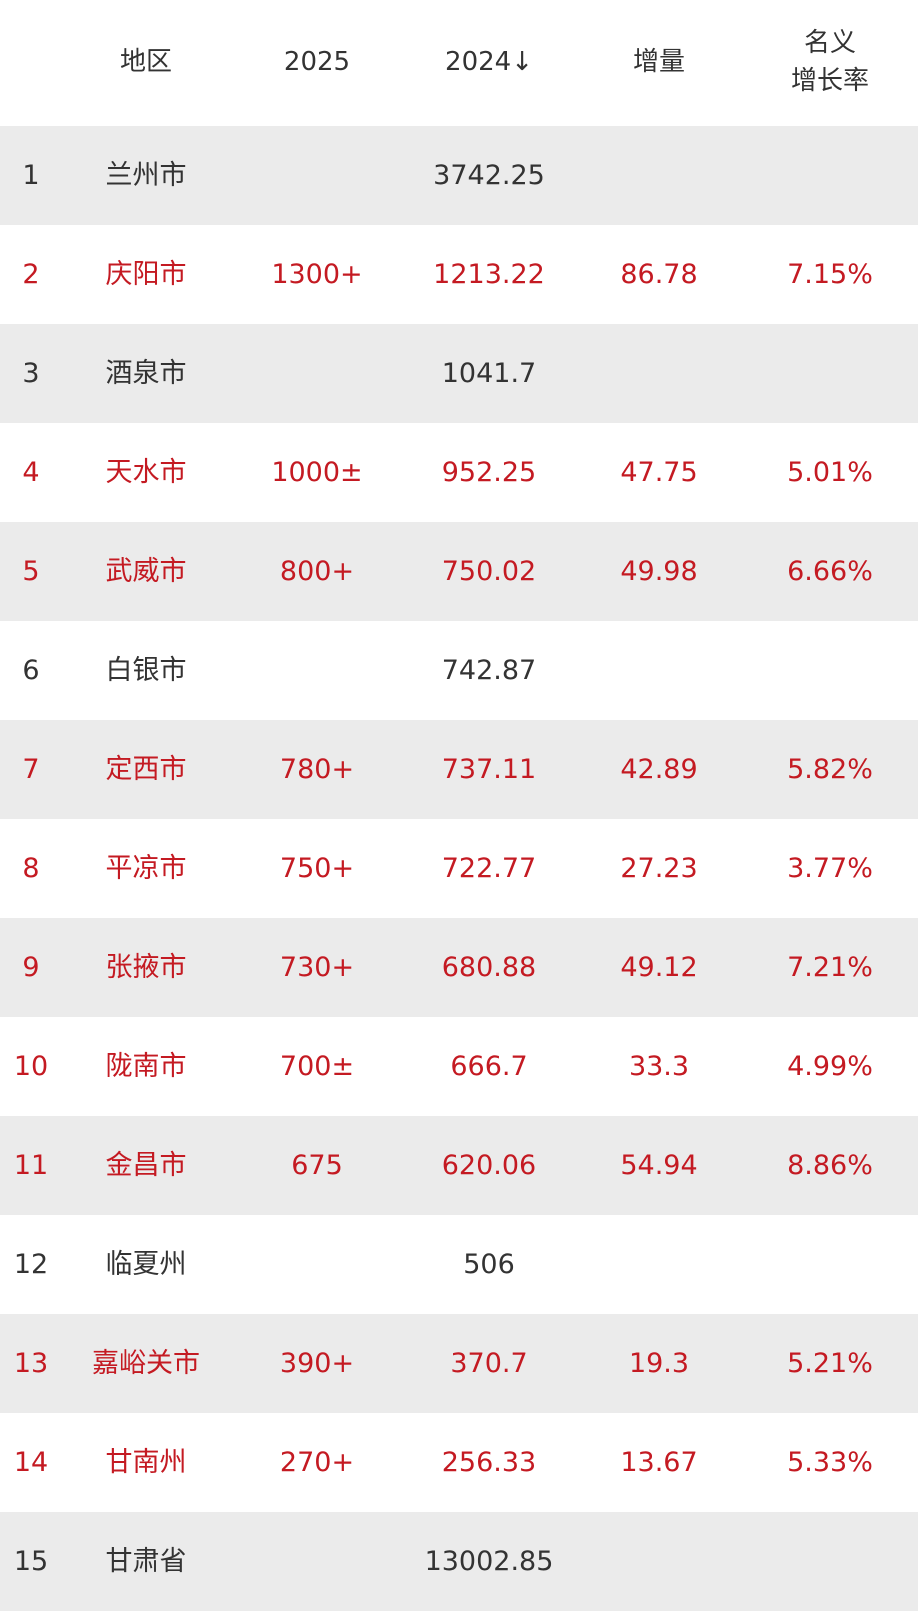  What do you see at coordinates (317, 1066) in the screenshot?
I see `value-2025-cell: 700±` at bounding box center [317, 1066].